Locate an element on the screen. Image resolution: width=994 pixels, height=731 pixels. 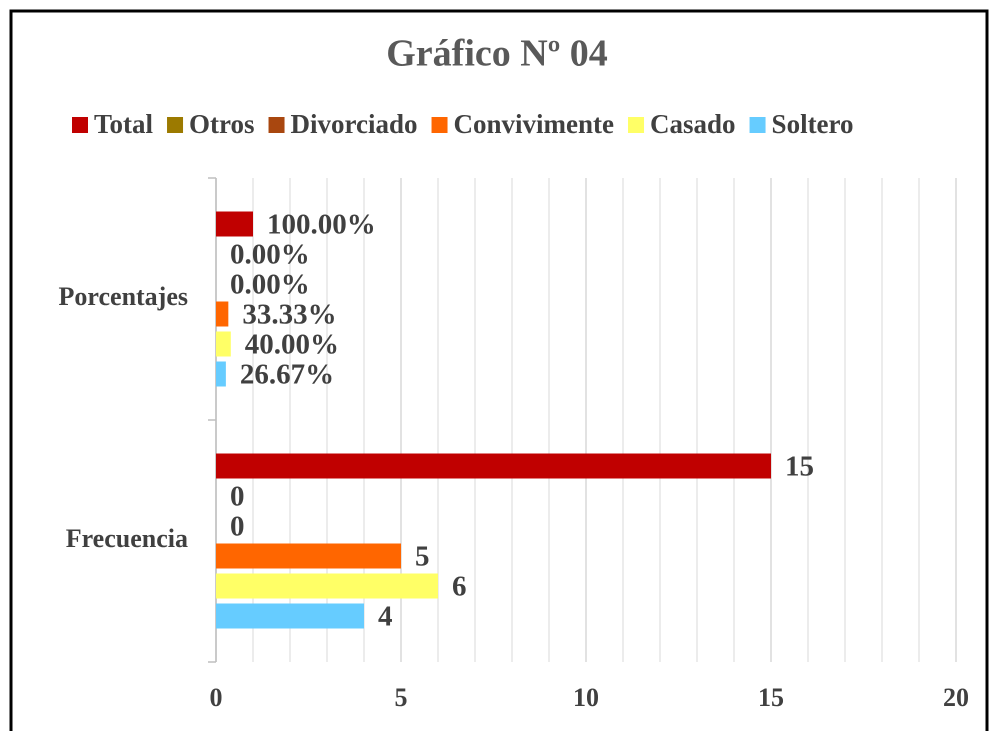
data-label: 6 is located at coordinates (459, 587).